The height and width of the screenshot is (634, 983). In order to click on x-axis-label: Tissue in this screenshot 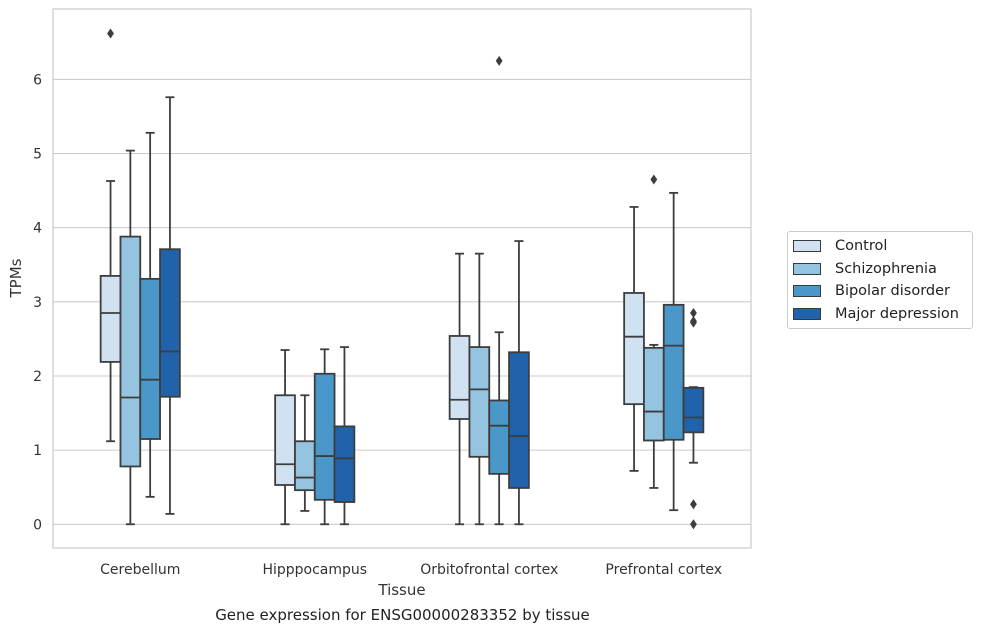, I will do `click(401, 590)`.